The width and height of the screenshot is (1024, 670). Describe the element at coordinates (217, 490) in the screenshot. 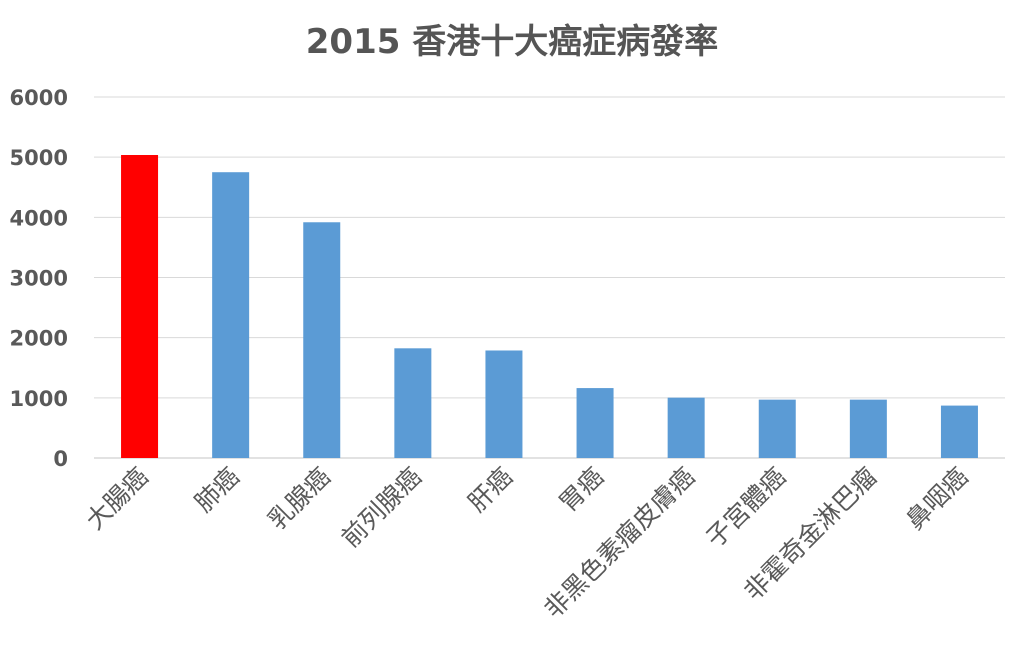

I see `x-tick-label: 肺癌` at that location.